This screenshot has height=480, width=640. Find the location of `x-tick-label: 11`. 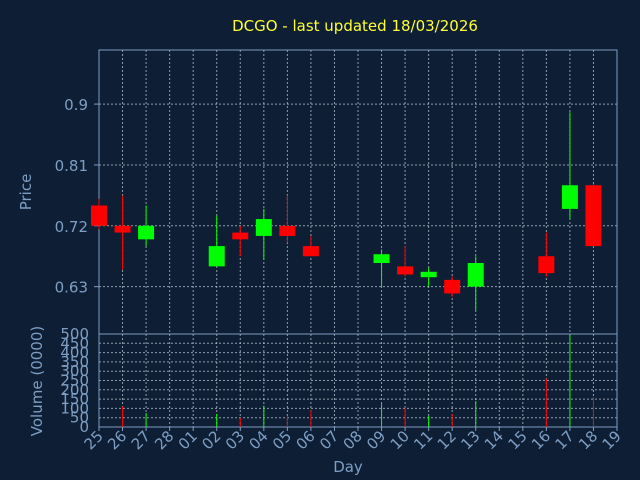

x-tick-label: 11 is located at coordinates (423, 440).